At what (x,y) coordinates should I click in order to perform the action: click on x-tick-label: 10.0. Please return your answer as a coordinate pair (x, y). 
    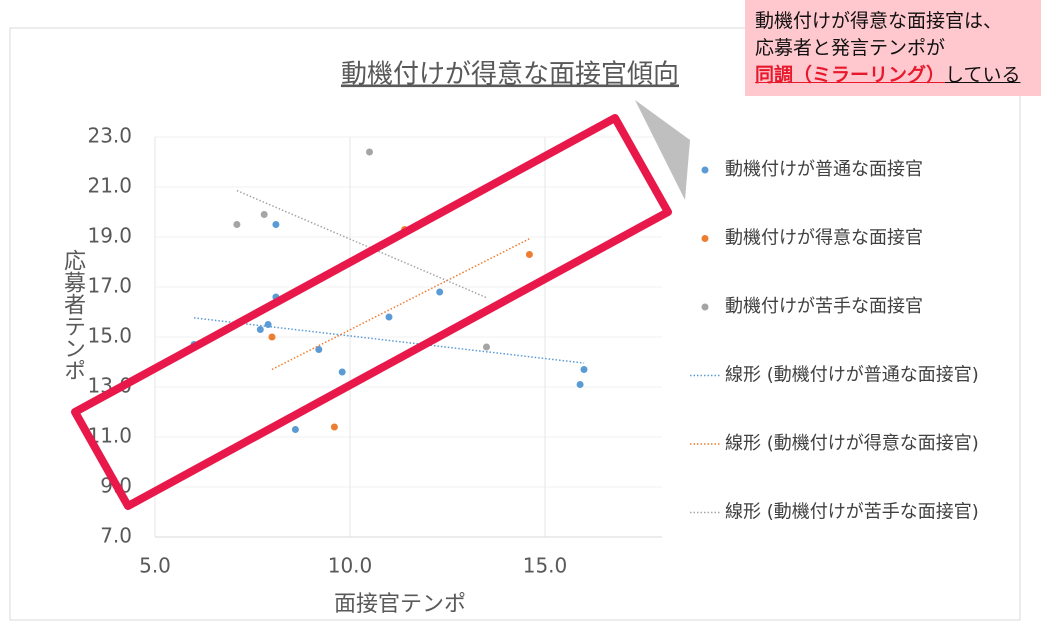
    Looking at the image, I should click on (350, 566).